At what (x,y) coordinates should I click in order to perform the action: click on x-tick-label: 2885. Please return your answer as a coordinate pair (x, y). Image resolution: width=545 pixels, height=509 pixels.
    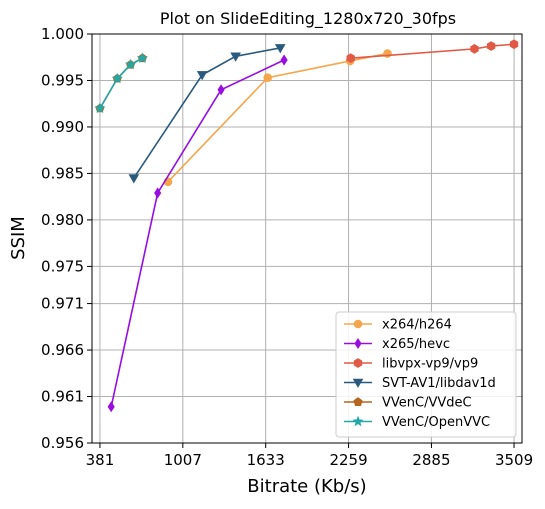
    Looking at the image, I should click on (431, 460).